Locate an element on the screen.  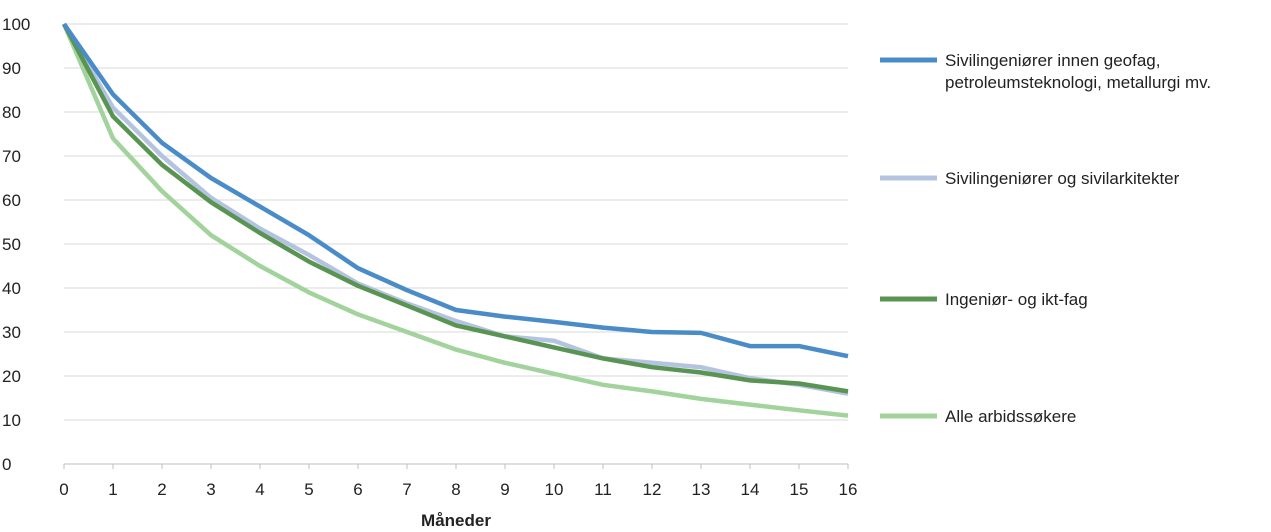
x-tick-label: 1 is located at coordinates (112, 489).